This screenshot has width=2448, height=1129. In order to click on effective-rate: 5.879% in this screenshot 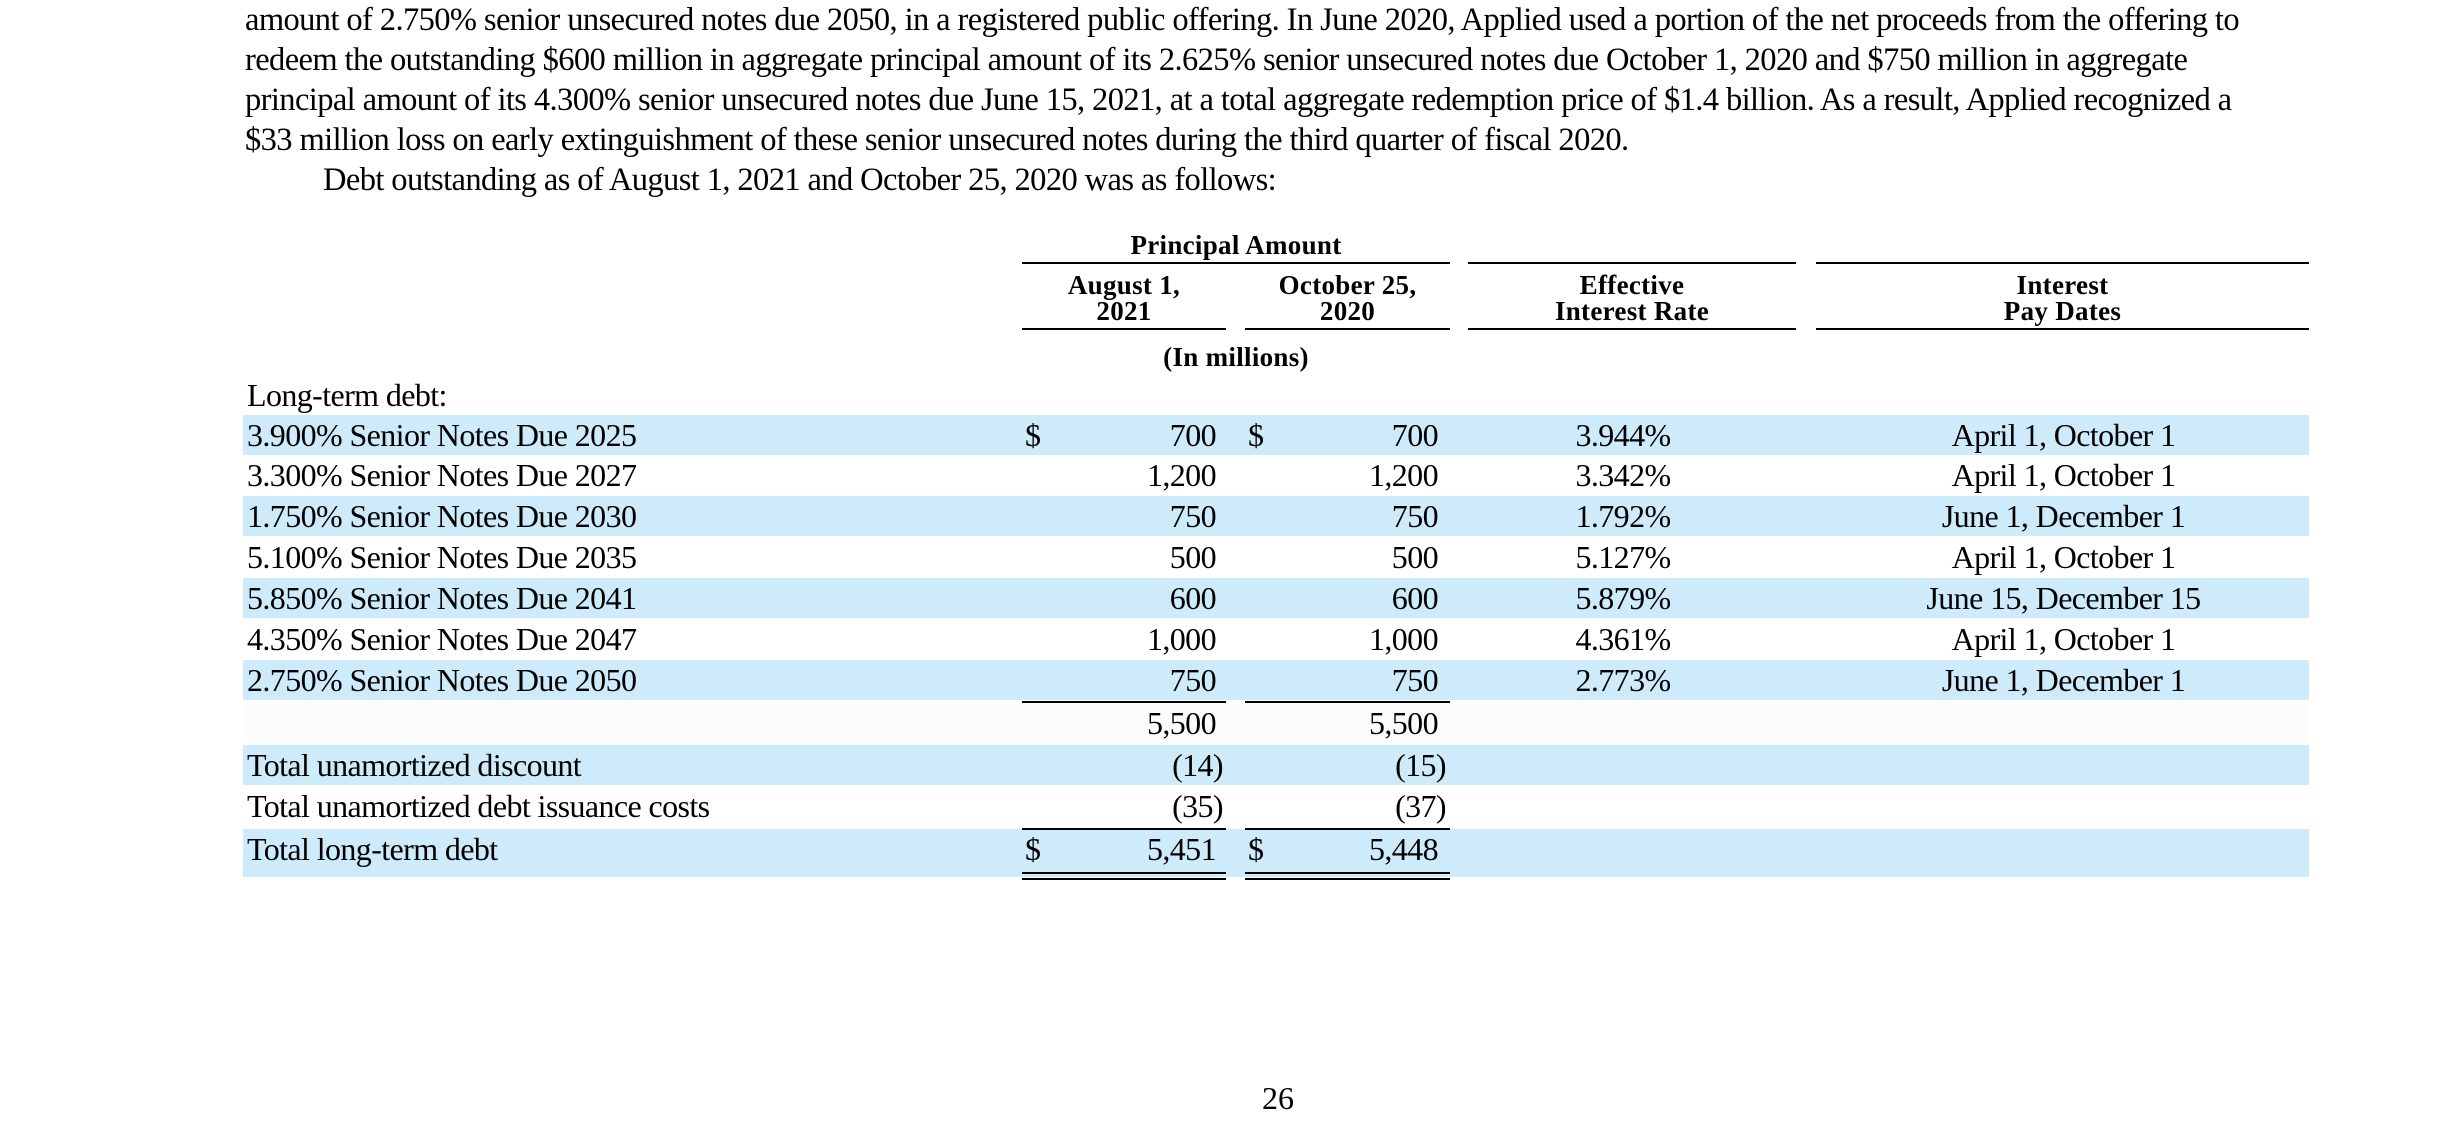, I will do `click(1623, 598)`.